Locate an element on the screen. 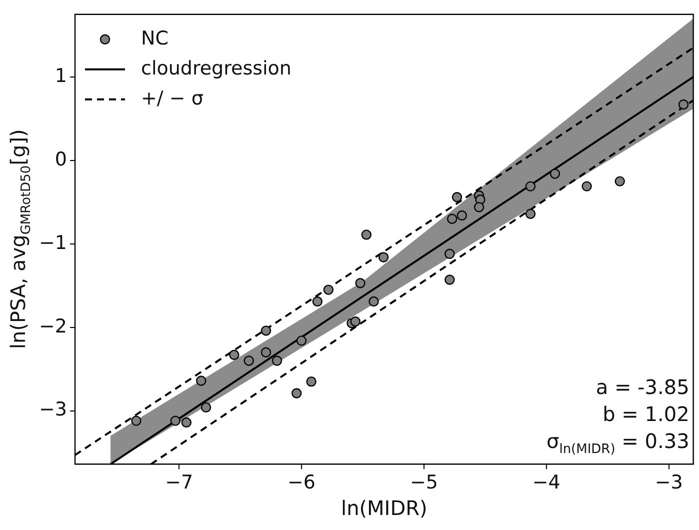  y-tick-label: 0 is located at coordinates (61, 159).